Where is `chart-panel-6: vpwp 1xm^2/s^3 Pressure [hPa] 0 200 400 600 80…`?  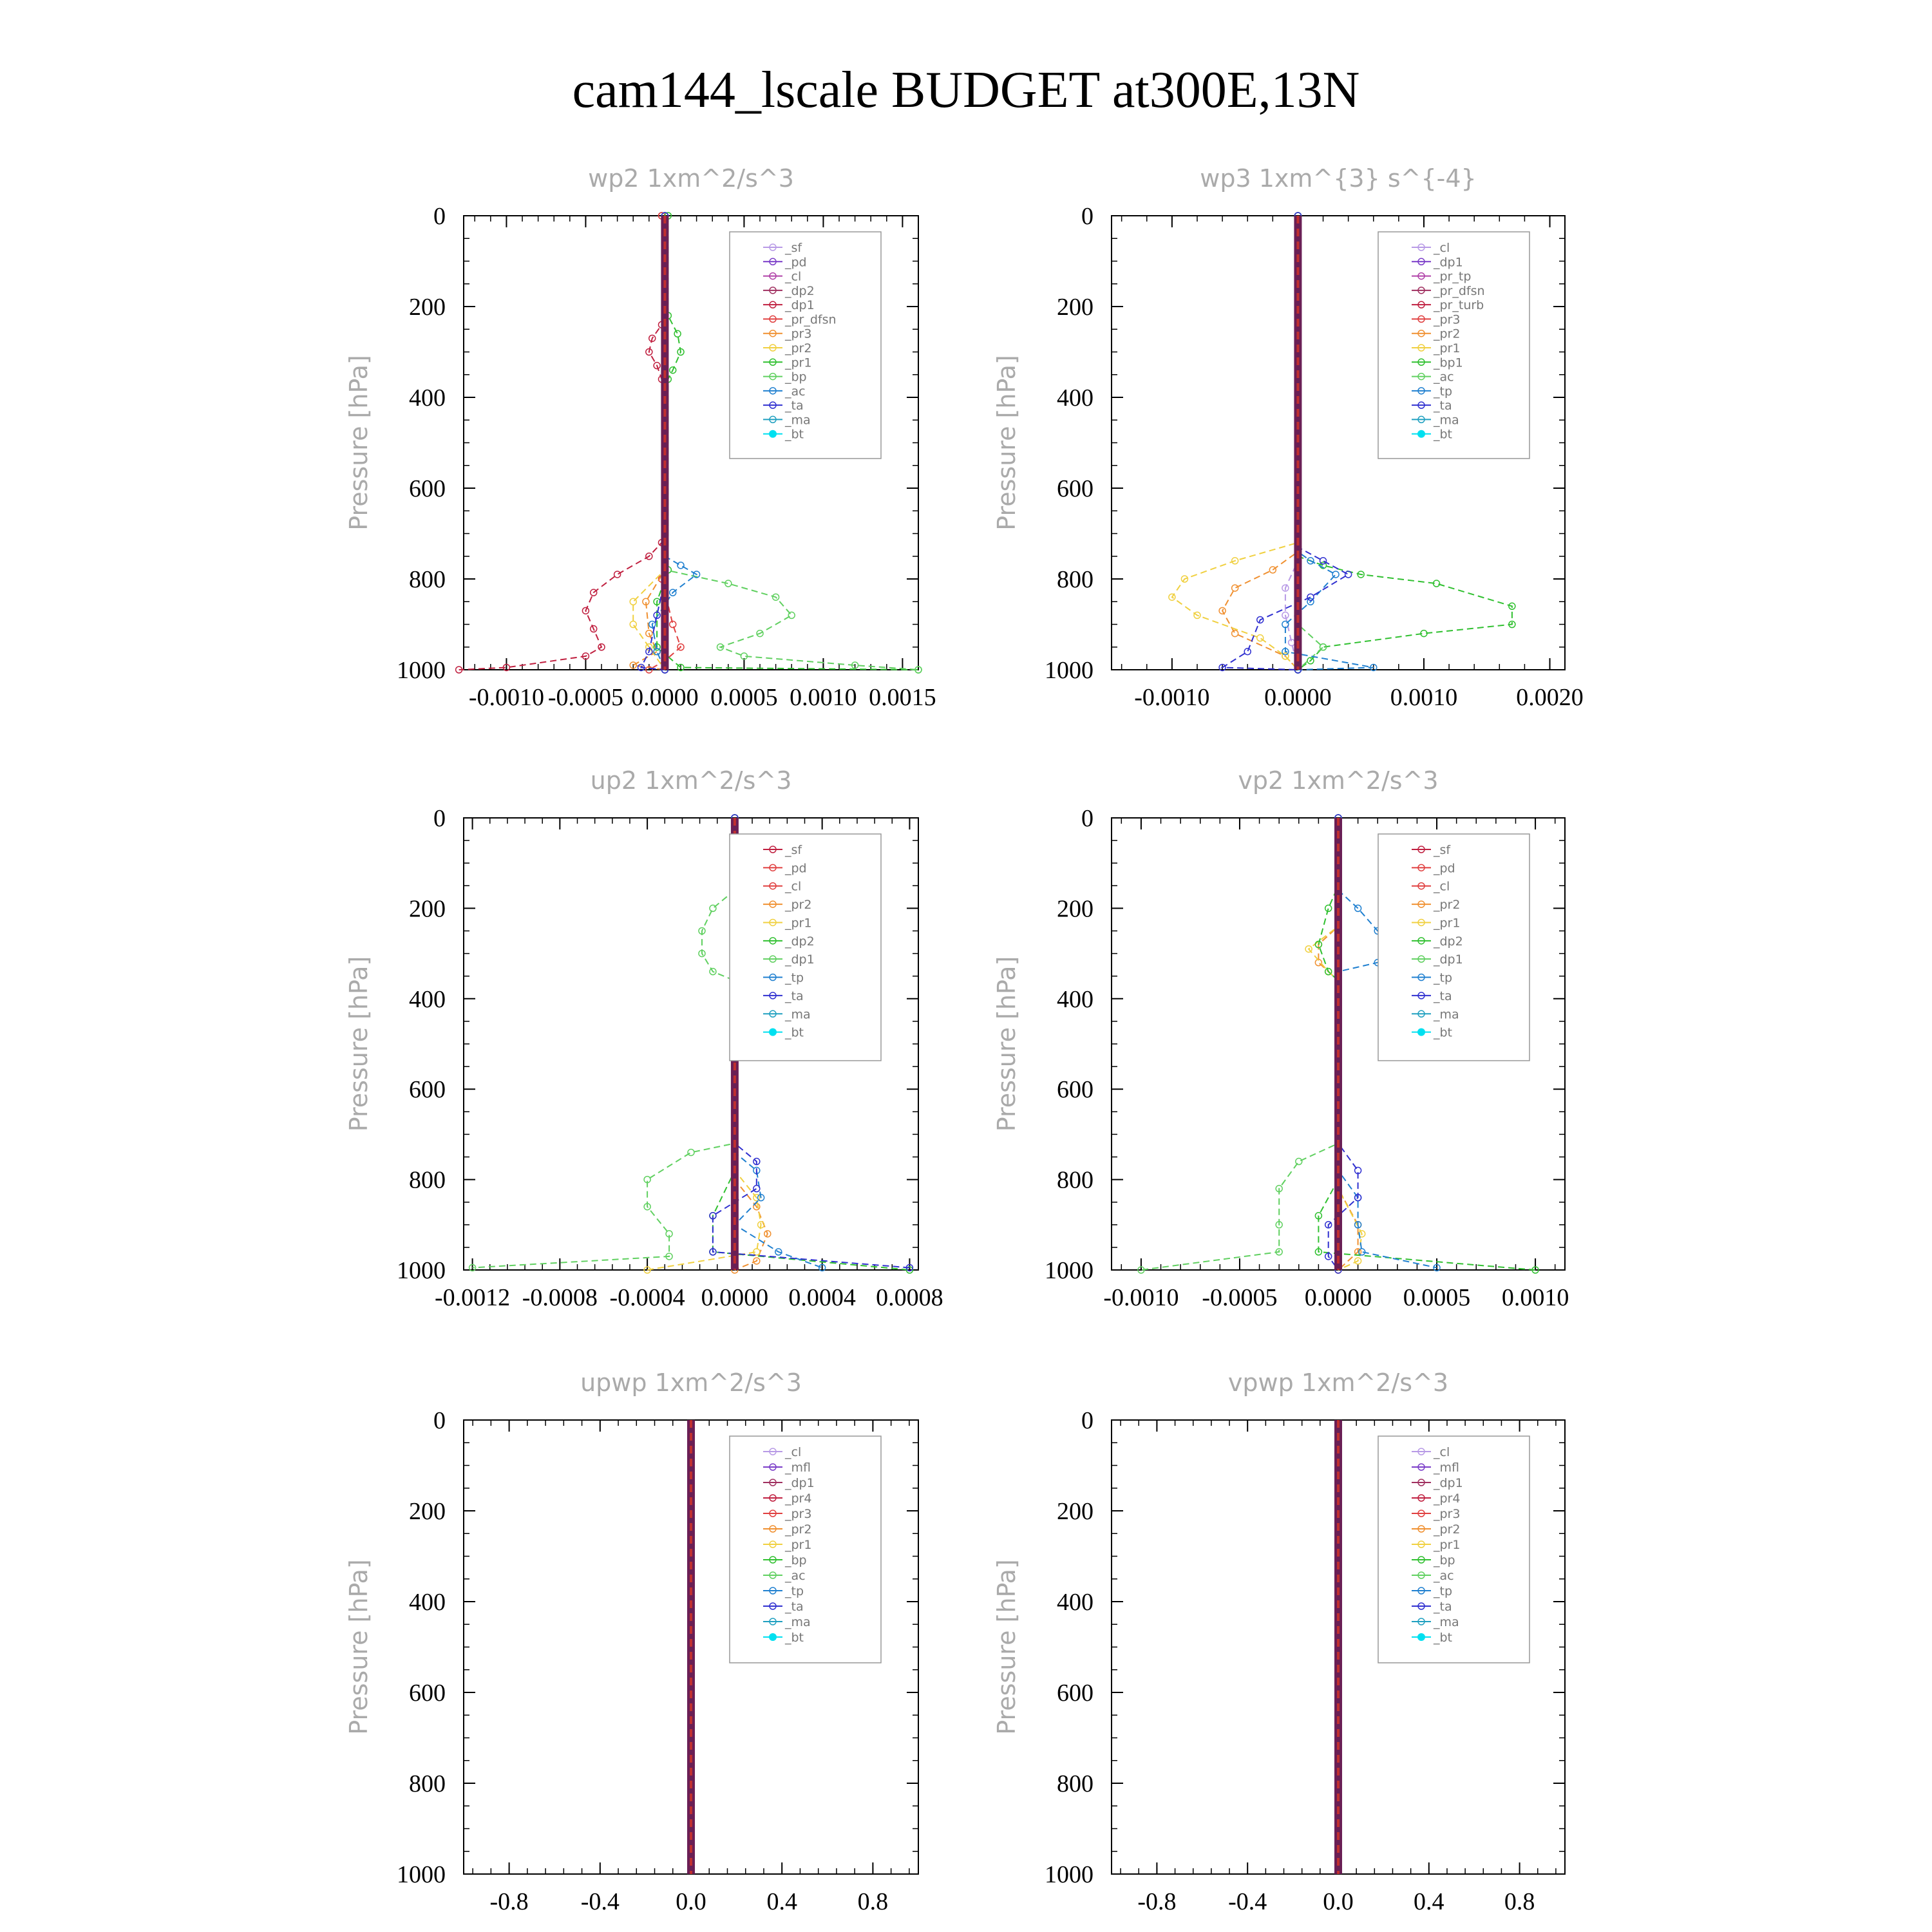 chart-panel-6: vpwp 1xm^2/s^3 Pressure [hPa] 0 200 400 600 80… is located at coordinates (1279, 1642).